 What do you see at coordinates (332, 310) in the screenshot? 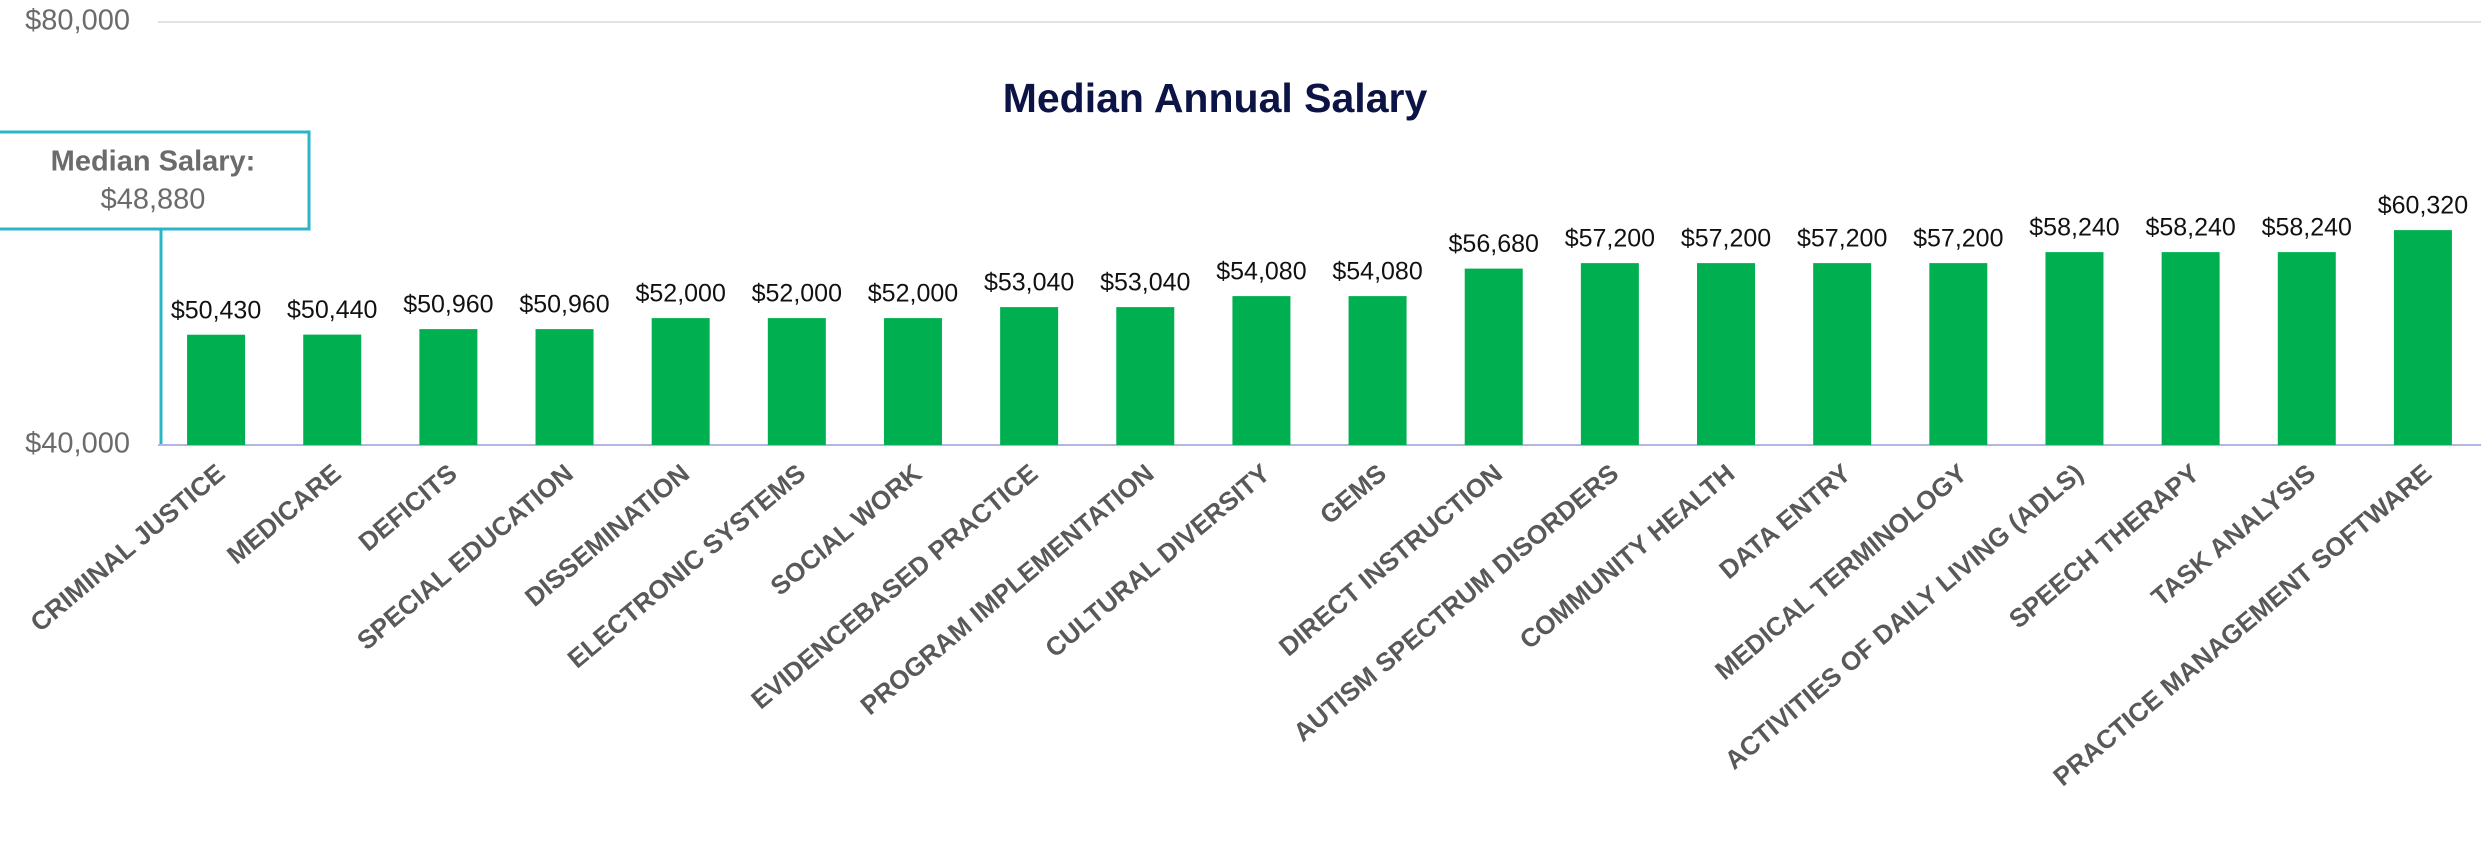
I see `value-label: $50,440` at bounding box center [332, 310].